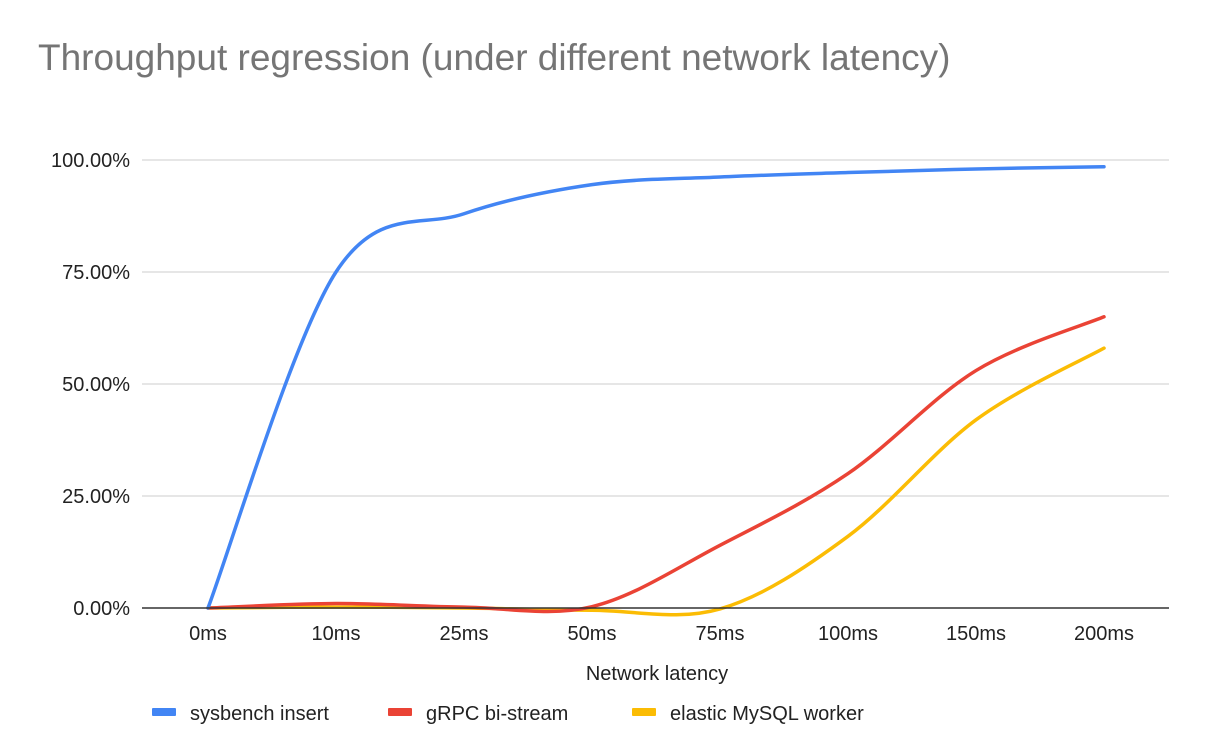 The width and height of the screenshot is (1206, 738). Describe the element at coordinates (848, 634) in the screenshot. I see `x-tick-label: 100ms` at that location.